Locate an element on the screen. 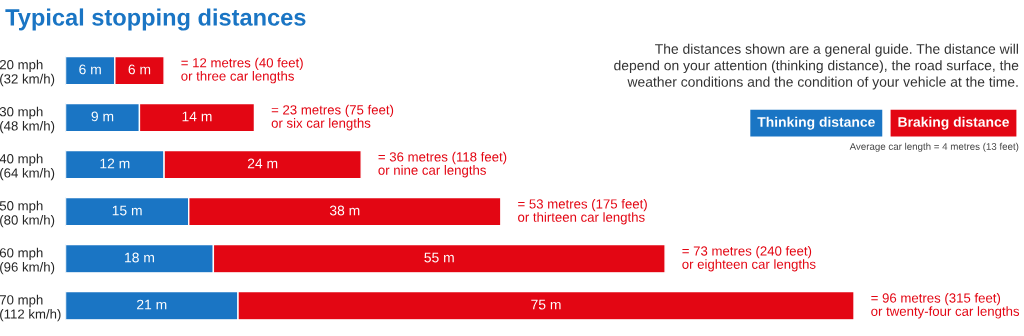  data-label: 21 m is located at coordinates (152, 304).